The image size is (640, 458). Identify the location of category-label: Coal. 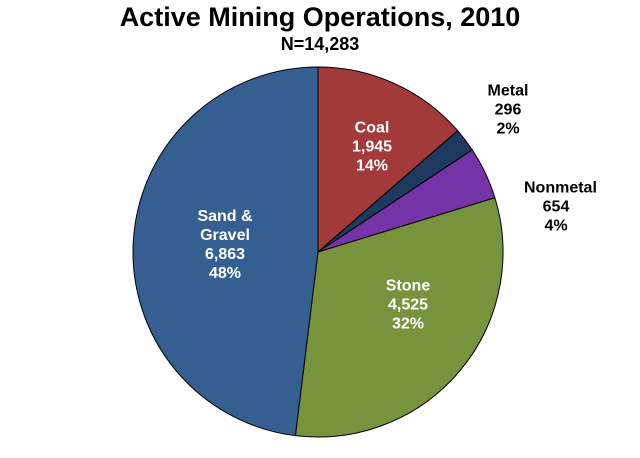
(372, 128).